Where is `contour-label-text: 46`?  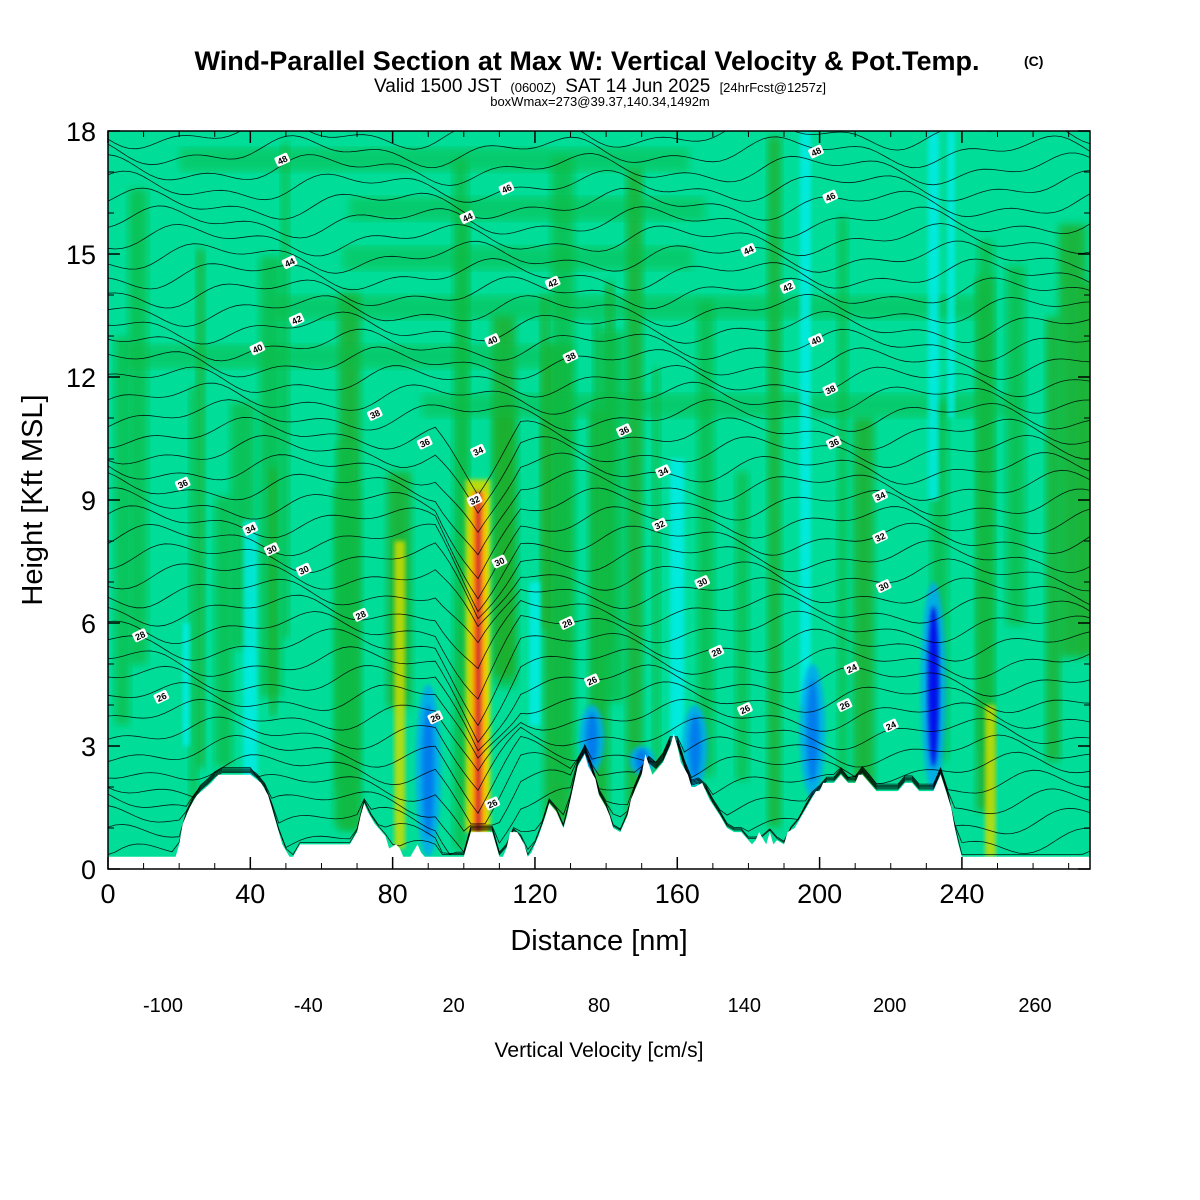 contour-label-text: 46 is located at coordinates (506, 188).